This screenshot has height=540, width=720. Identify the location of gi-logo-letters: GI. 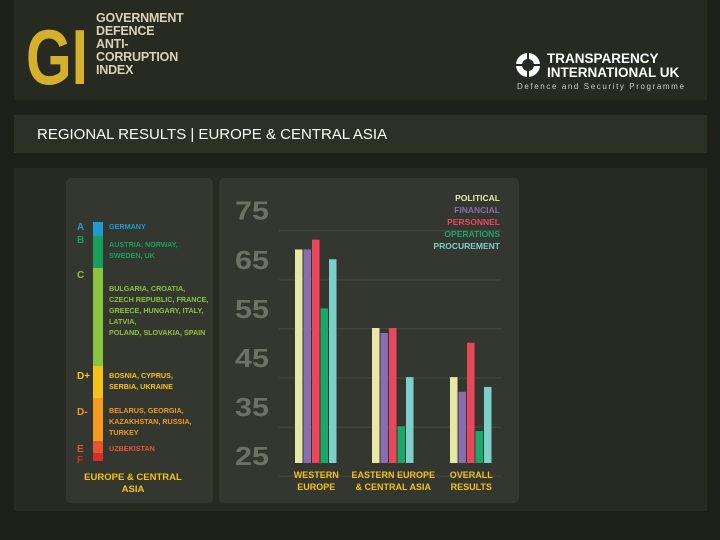
(57, 51).